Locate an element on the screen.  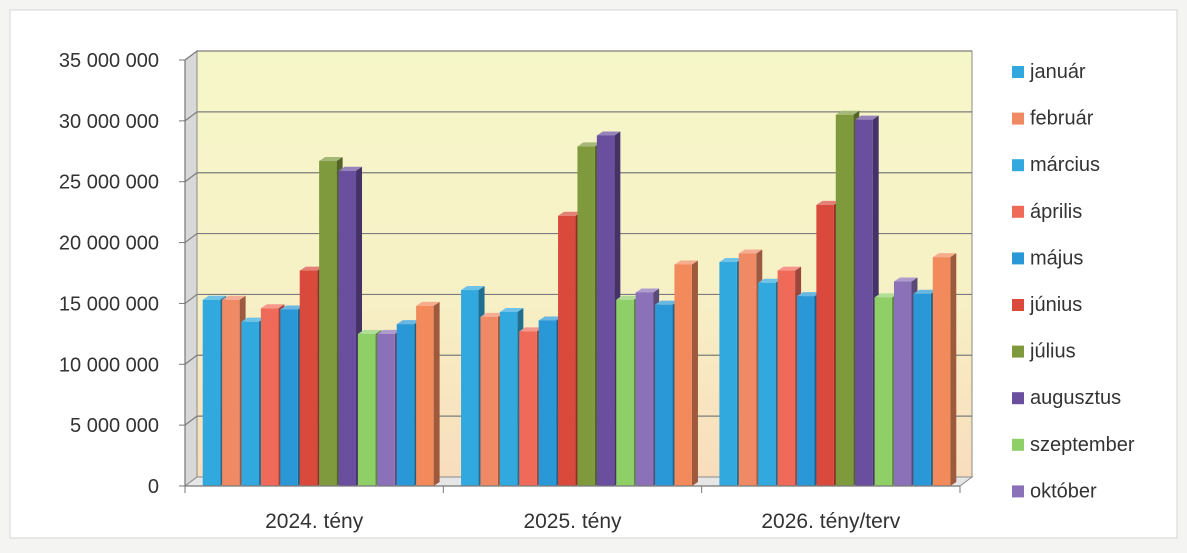
legend-entry: február is located at coordinates (1053, 119).